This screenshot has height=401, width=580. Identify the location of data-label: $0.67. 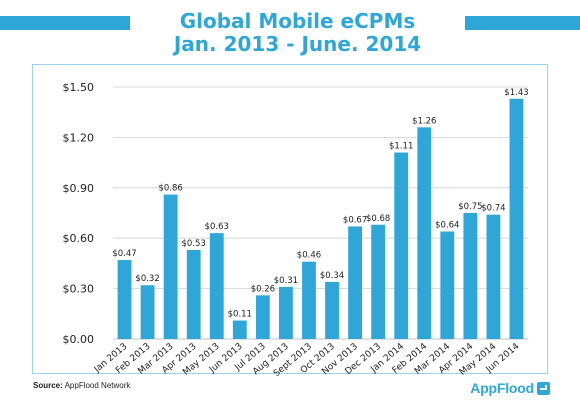
(355, 220).